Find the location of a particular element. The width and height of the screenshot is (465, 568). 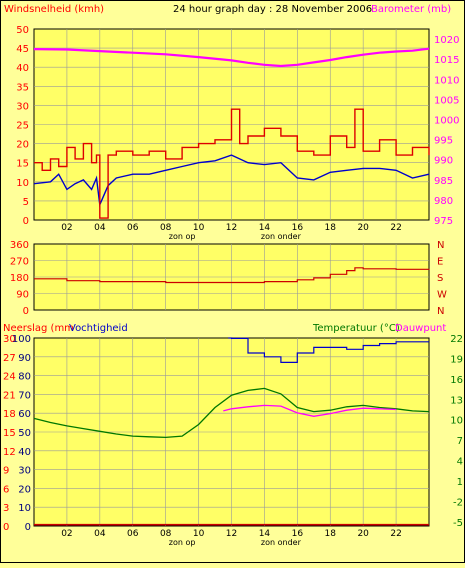

rain-axis-tick: 6 is located at coordinates (6, 489).